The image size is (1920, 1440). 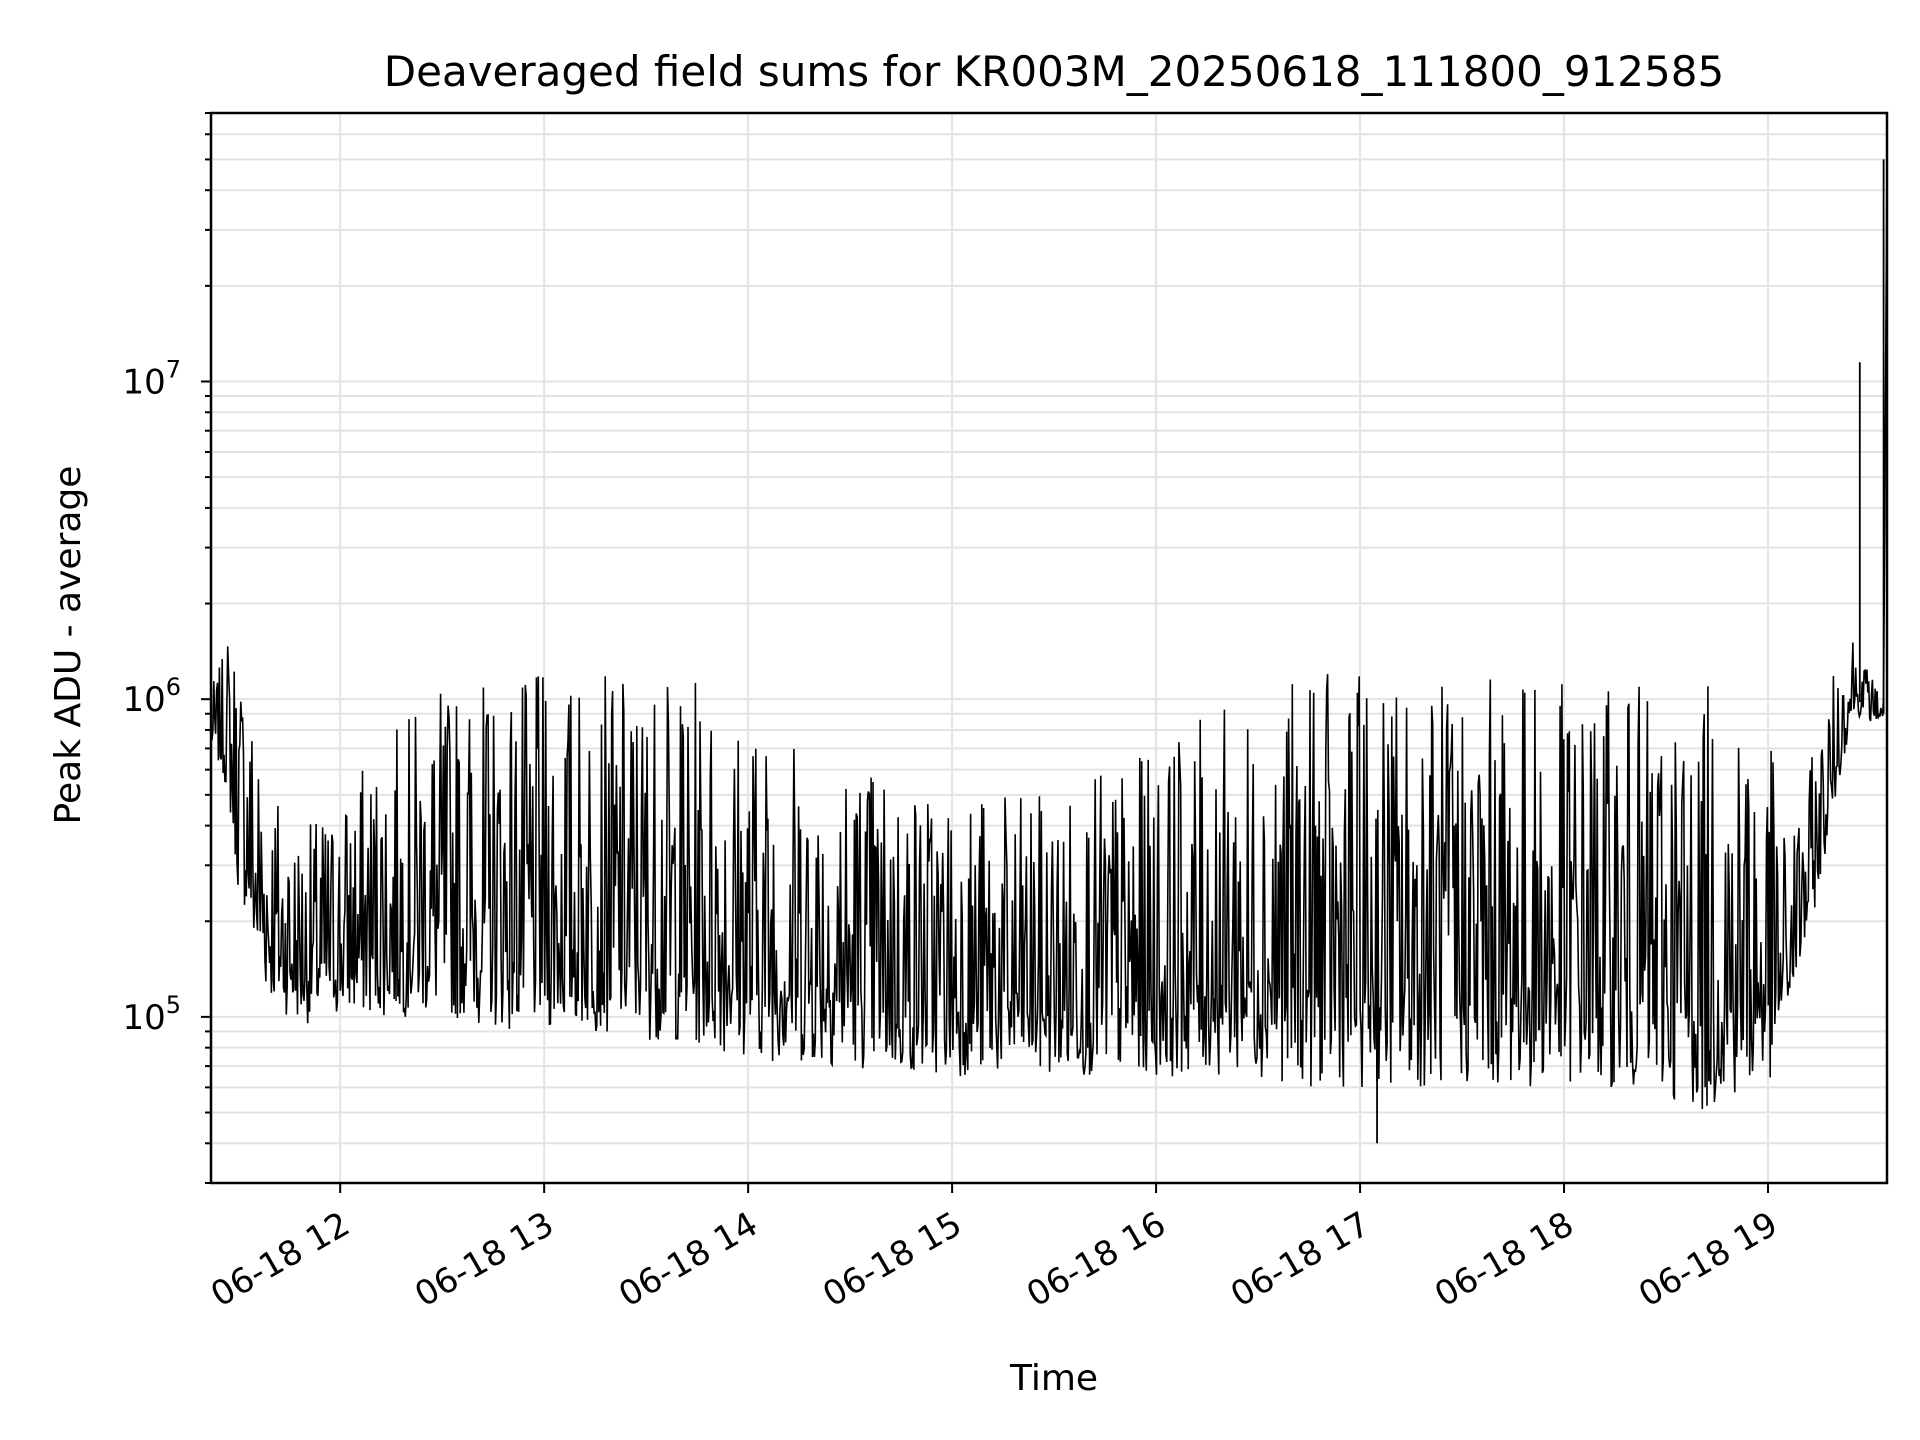 What do you see at coordinates (151, 378) in the screenshot?
I see `y-tick-label: 10⁷` at bounding box center [151, 378].